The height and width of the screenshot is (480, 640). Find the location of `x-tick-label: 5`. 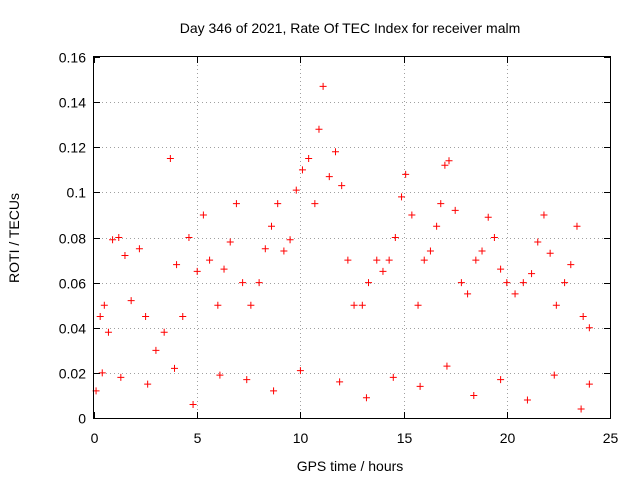

x-tick-label: 5 is located at coordinates (198, 438).